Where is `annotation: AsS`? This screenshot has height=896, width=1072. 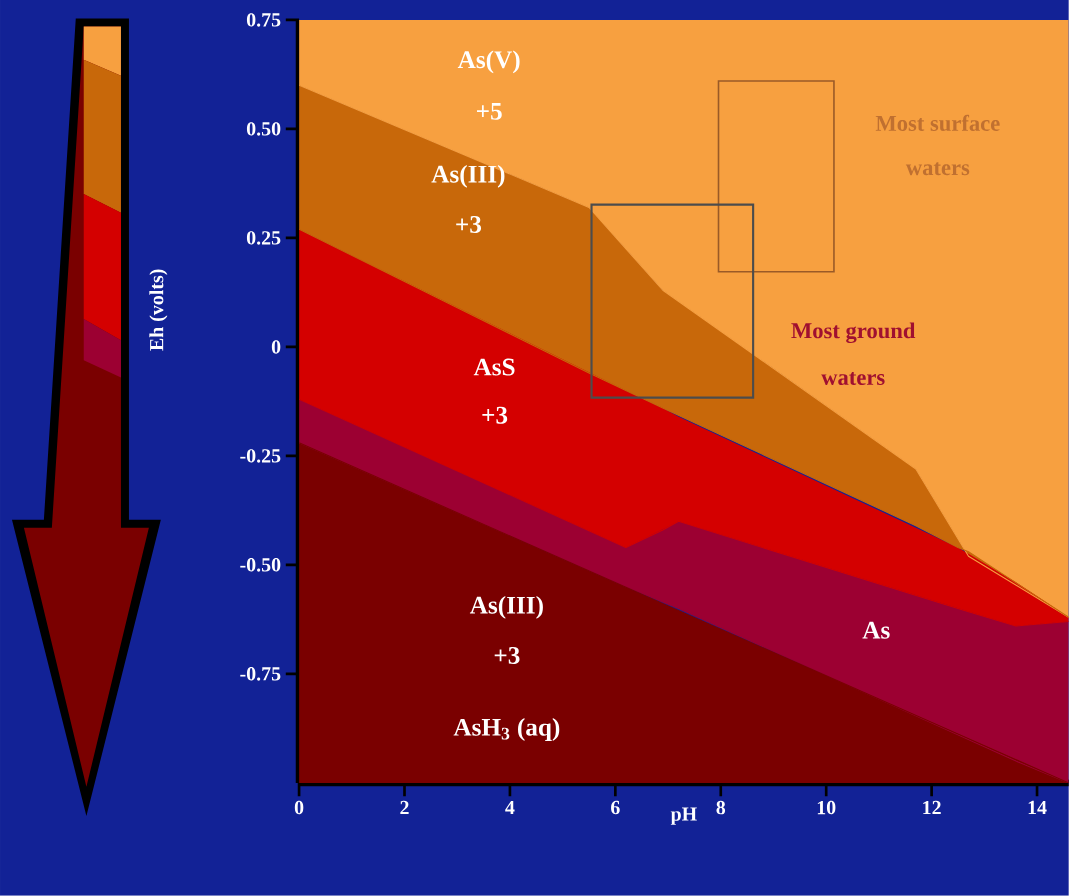
annotation: AsS is located at coordinates (494, 367).